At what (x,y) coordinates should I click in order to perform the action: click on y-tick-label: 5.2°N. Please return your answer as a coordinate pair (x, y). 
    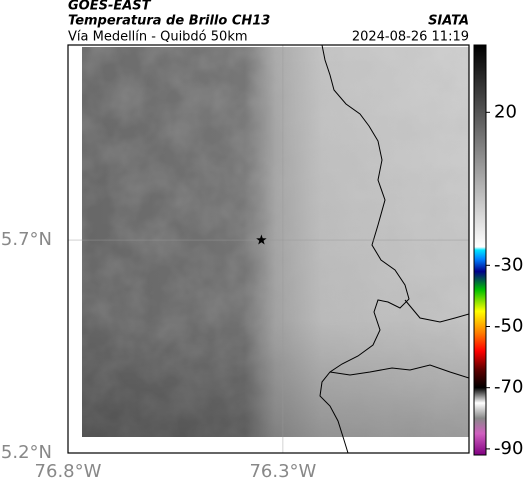
    Looking at the image, I should click on (26, 452).